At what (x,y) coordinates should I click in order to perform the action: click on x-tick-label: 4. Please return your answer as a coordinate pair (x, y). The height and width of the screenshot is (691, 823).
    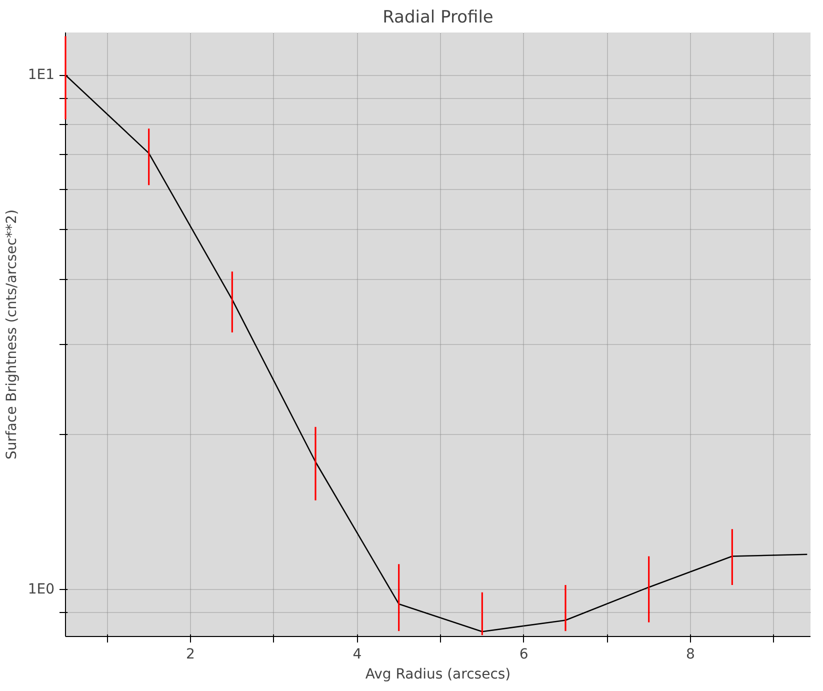
    Looking at the image, I should click on (357, 654).